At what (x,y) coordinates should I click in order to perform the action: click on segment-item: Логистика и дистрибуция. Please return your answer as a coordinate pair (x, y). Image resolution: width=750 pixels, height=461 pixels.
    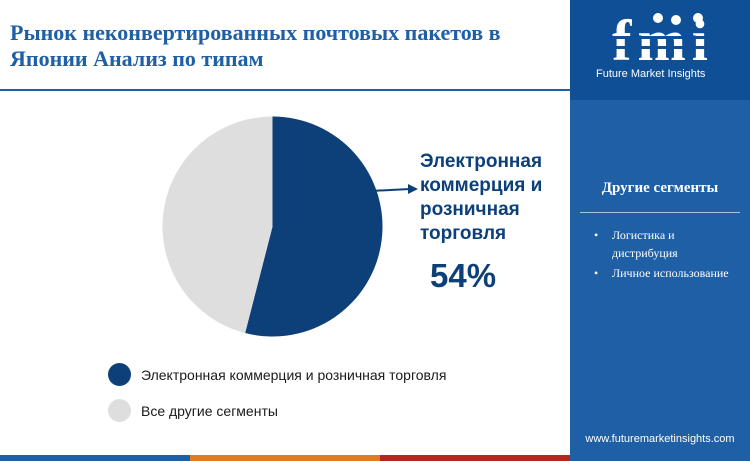
    Looking at the image, I should click on (663, 244).